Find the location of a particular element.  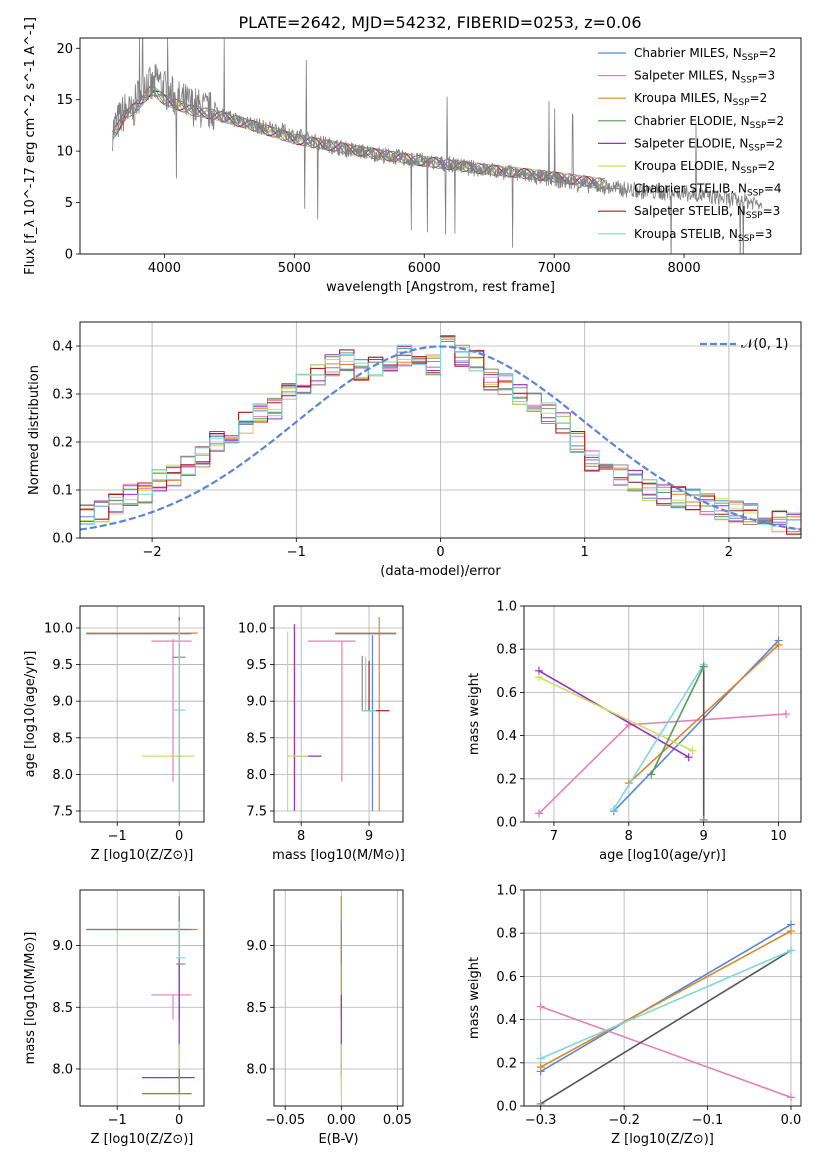

panel-age_vs_mass: 8 9 7.5 8.0 8.5 9.0 9.5 10.0 mass [log10(M/M⊙)] is located at coordinates (321, 734).